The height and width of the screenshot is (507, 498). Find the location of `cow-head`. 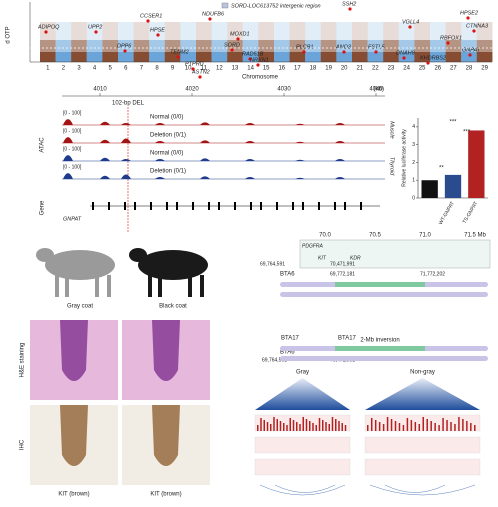

cow-head is located at coordinates (138, 255).